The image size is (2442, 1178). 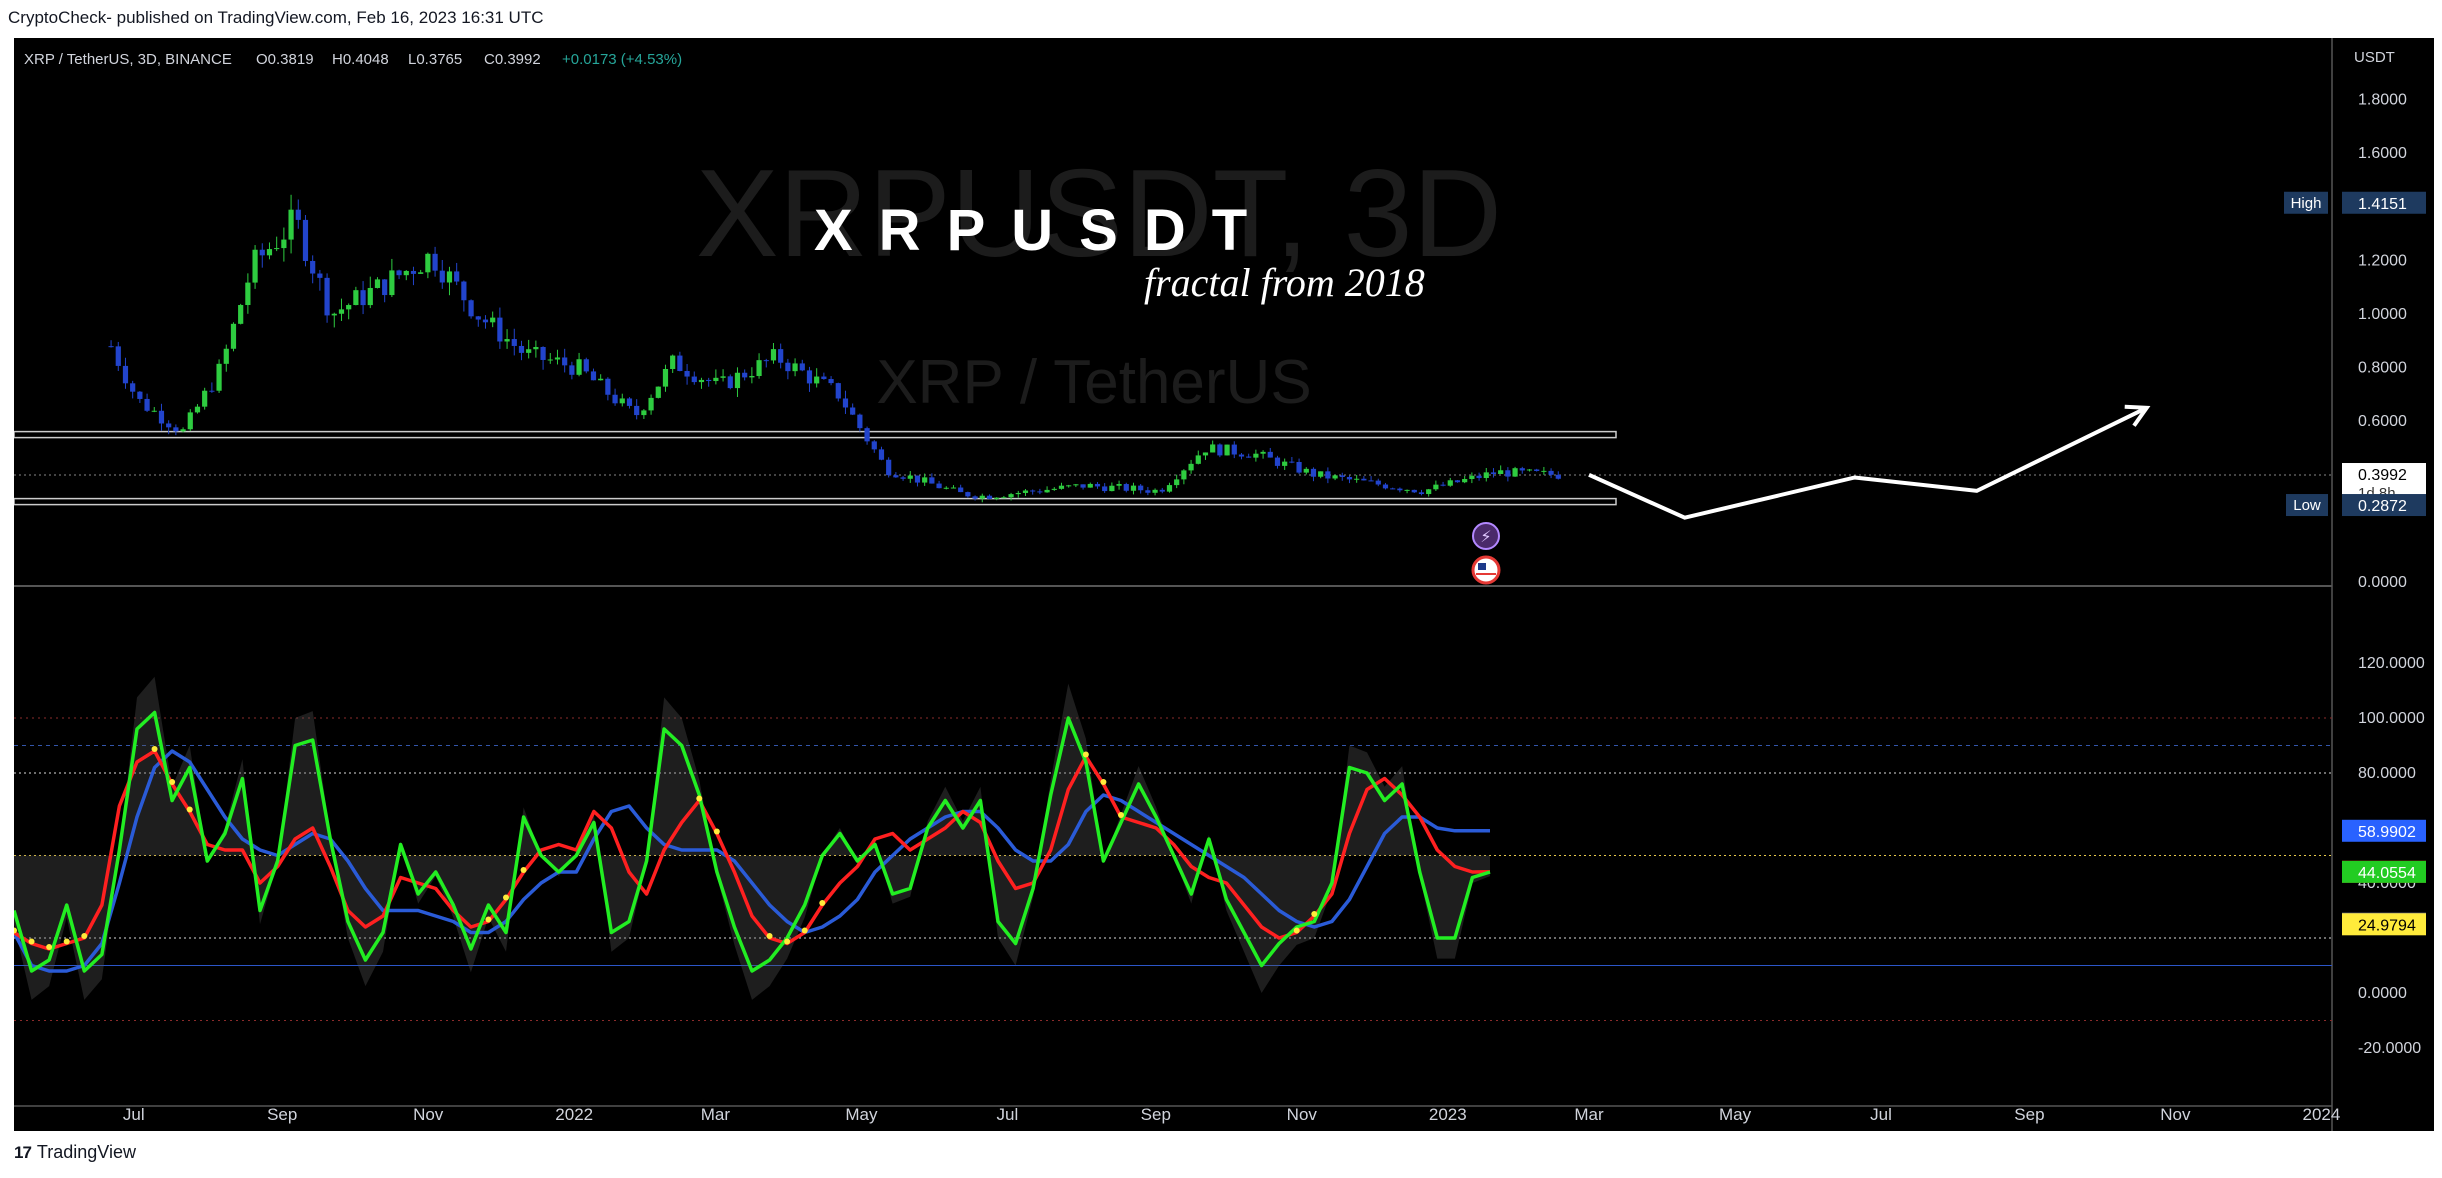 What do you see at coordinates (1043, 230) in the screenshot?
I see `annotation-title: XRPUSDT` at bounding box center [1043, 230].